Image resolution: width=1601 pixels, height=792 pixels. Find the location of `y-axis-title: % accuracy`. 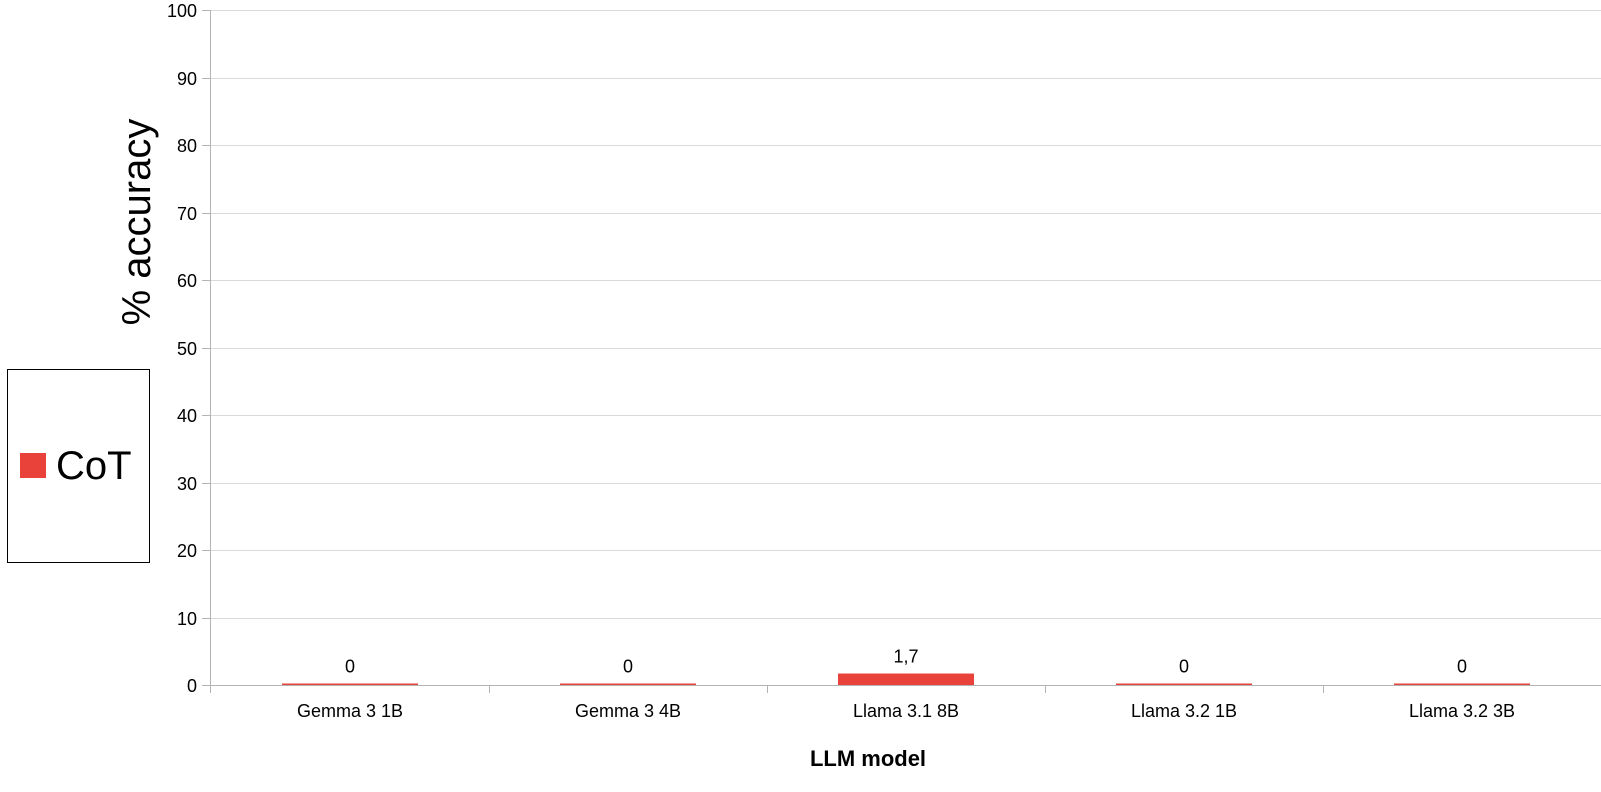

y-axis-title: % accuracy is located at coordinates (137, 222).